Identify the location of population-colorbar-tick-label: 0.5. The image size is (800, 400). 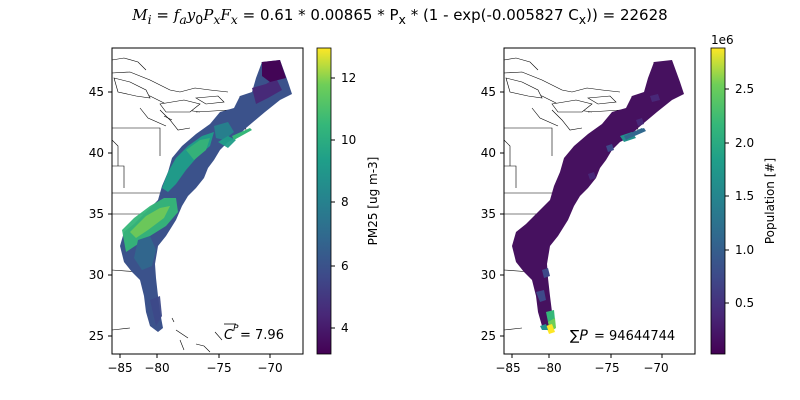
(744, 303).